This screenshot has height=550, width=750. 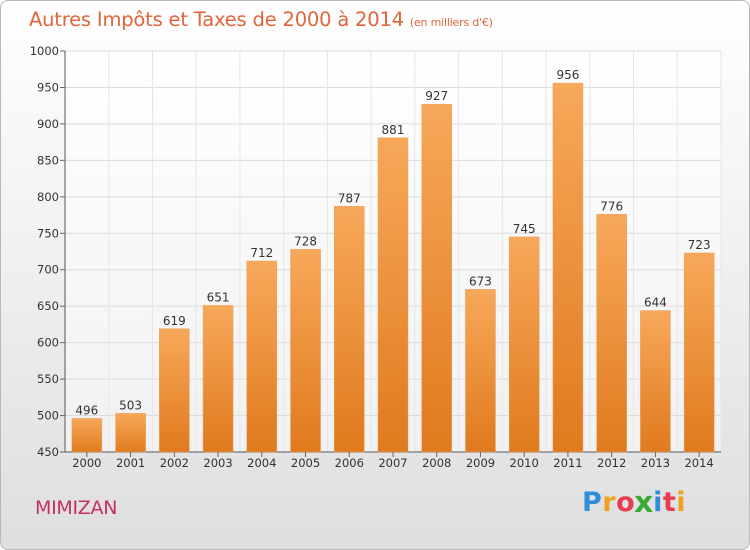 What do you see at coordinates (130, 405) in the screenshot?
I see `data-label: 503` at bounding box center [130, 405].